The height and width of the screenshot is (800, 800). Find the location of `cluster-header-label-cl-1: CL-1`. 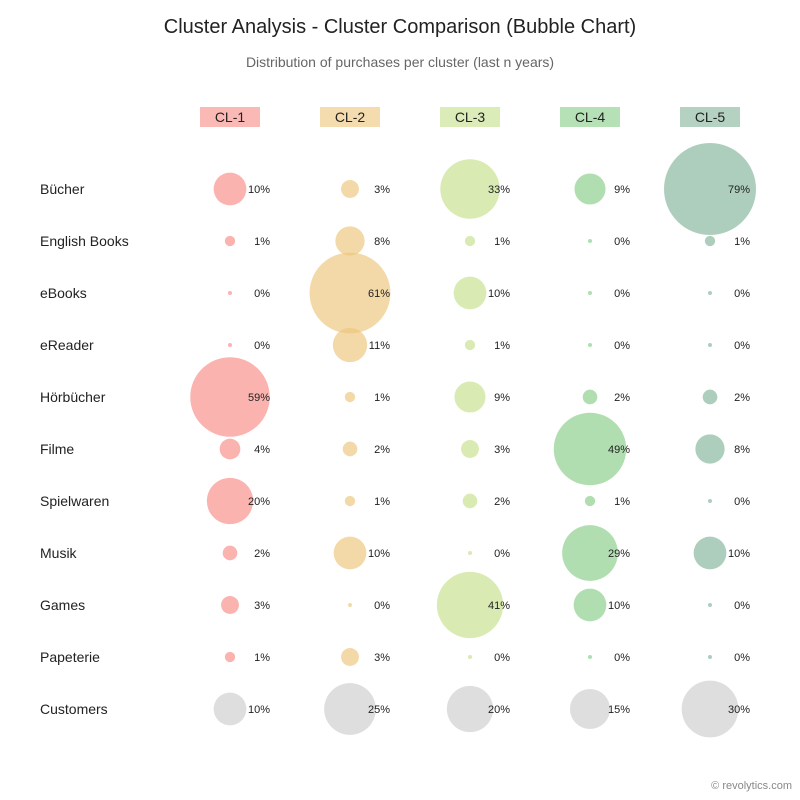

cluster-header-label-cl-1: CL-1 is located at coordinates (230, 117).